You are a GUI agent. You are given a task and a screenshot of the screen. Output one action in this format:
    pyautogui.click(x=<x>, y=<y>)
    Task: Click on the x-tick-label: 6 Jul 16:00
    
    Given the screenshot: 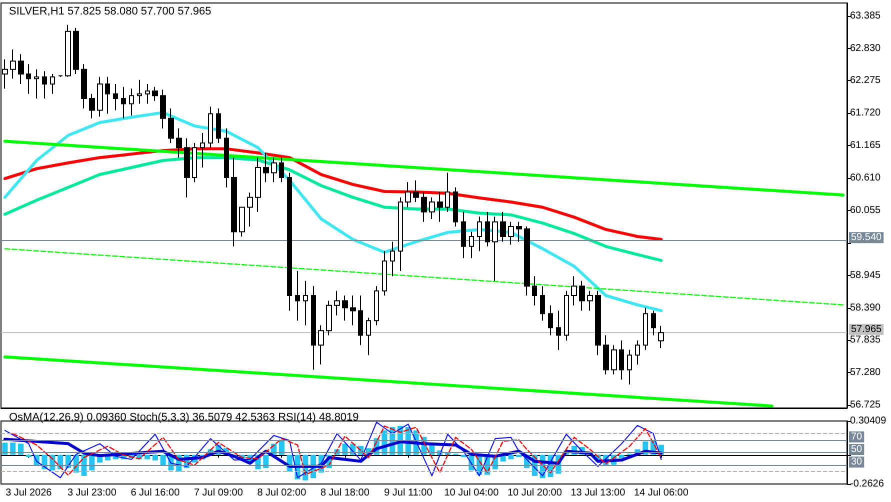 What is the action you would take?
    pyautogui.click(x=155, y=493)
    